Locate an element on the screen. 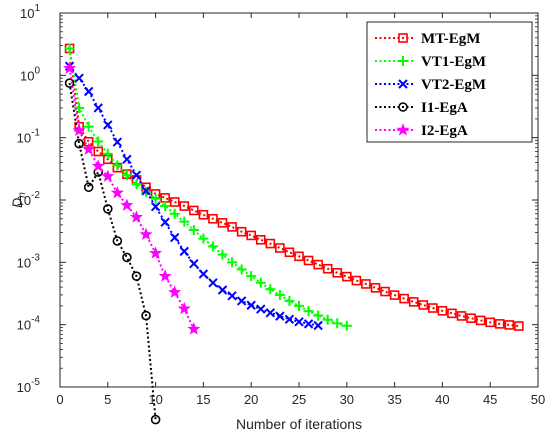 The image size is (550, 438). x-tick-label: 40 is located at coordinates (442, 399).